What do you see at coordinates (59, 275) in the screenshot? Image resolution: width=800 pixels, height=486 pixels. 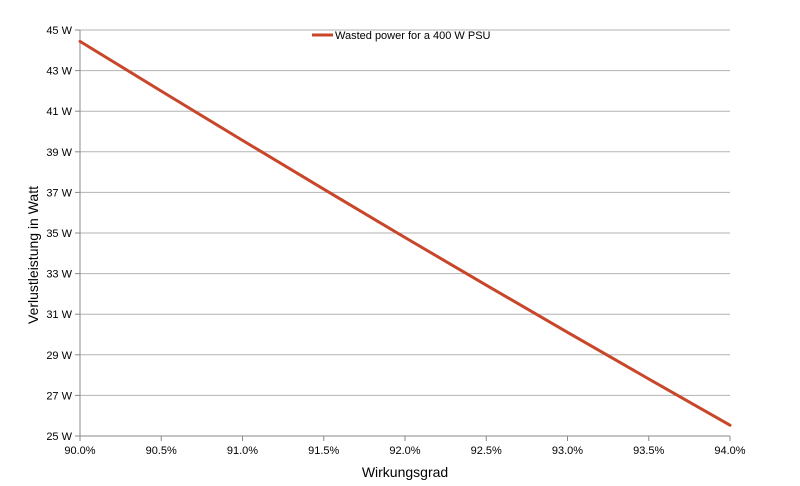 I see `y-tick-label: 33 W` at bounding box center [59, 275].